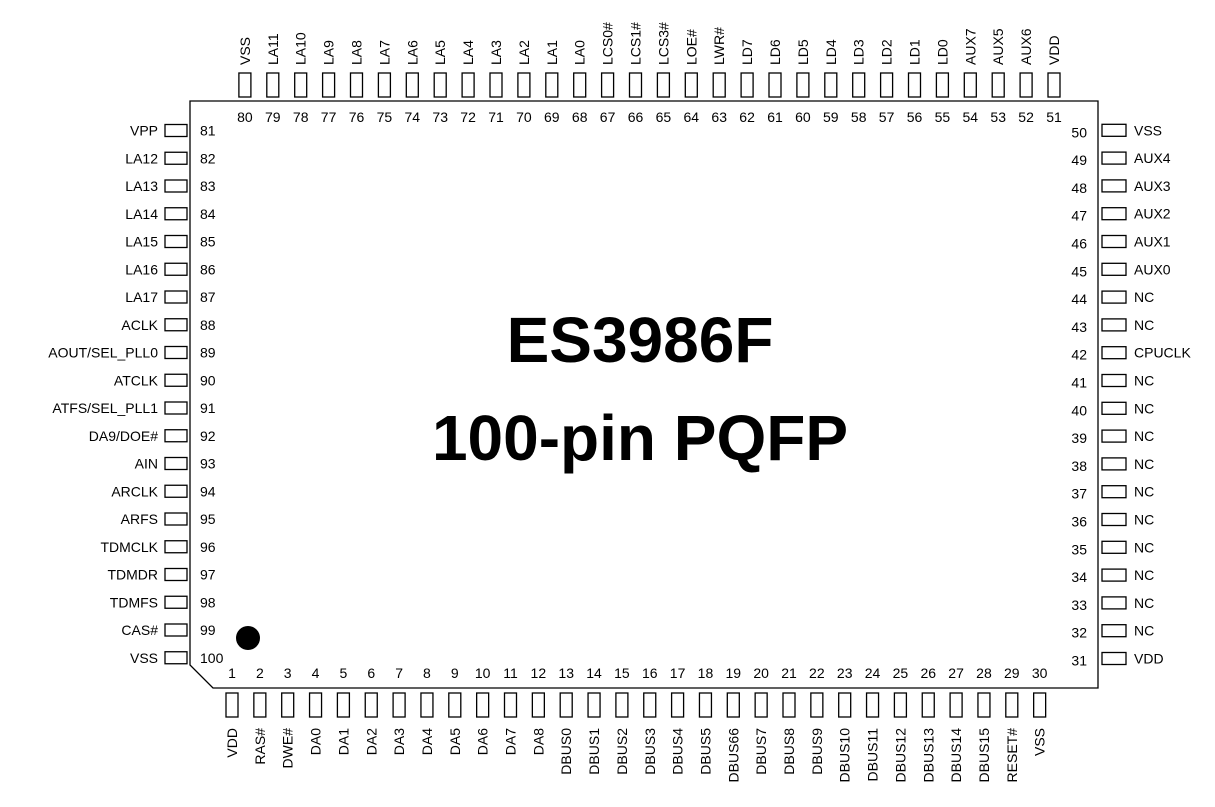 The width and height of the screenshot is (1215, 807). What do you see at coordinates (636, 117) in the screenshot?
I see `pin-66-number: 66` at bounding box center [636, 117].